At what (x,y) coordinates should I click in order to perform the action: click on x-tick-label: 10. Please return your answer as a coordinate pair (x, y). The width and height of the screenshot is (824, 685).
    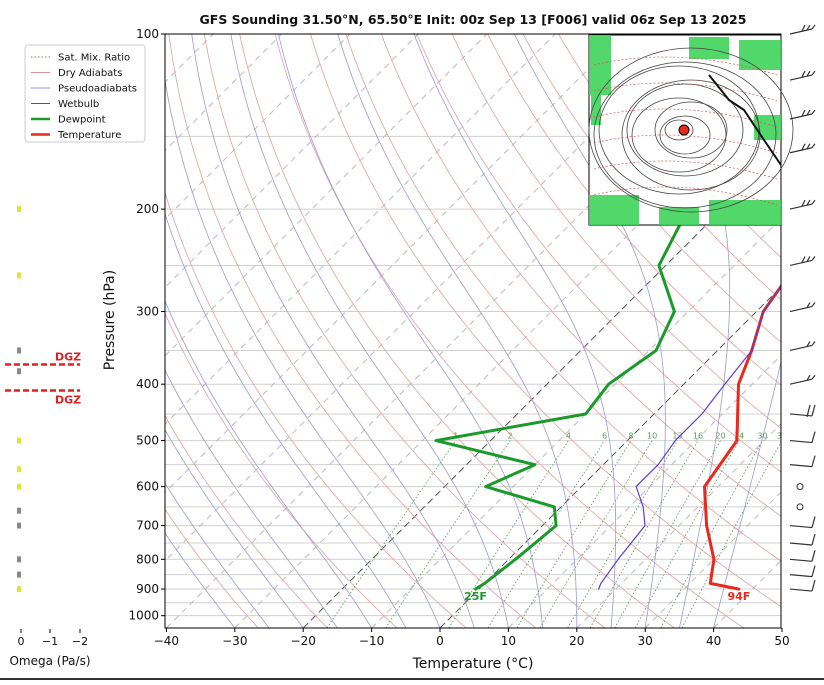
    Looking at the image, I should click on (508, 641).